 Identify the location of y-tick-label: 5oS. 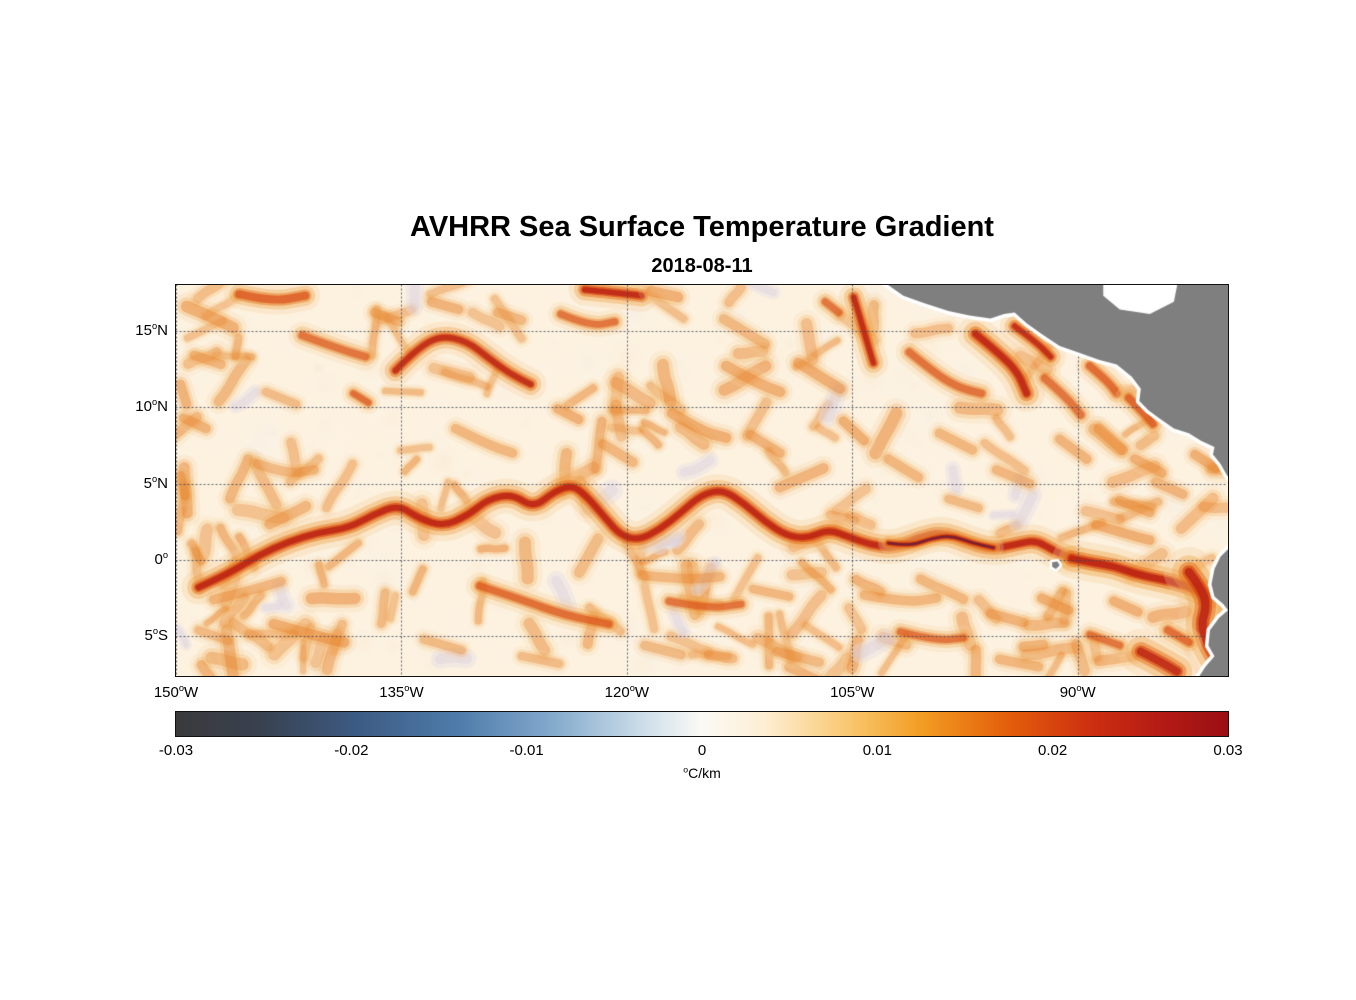
(156, 635).